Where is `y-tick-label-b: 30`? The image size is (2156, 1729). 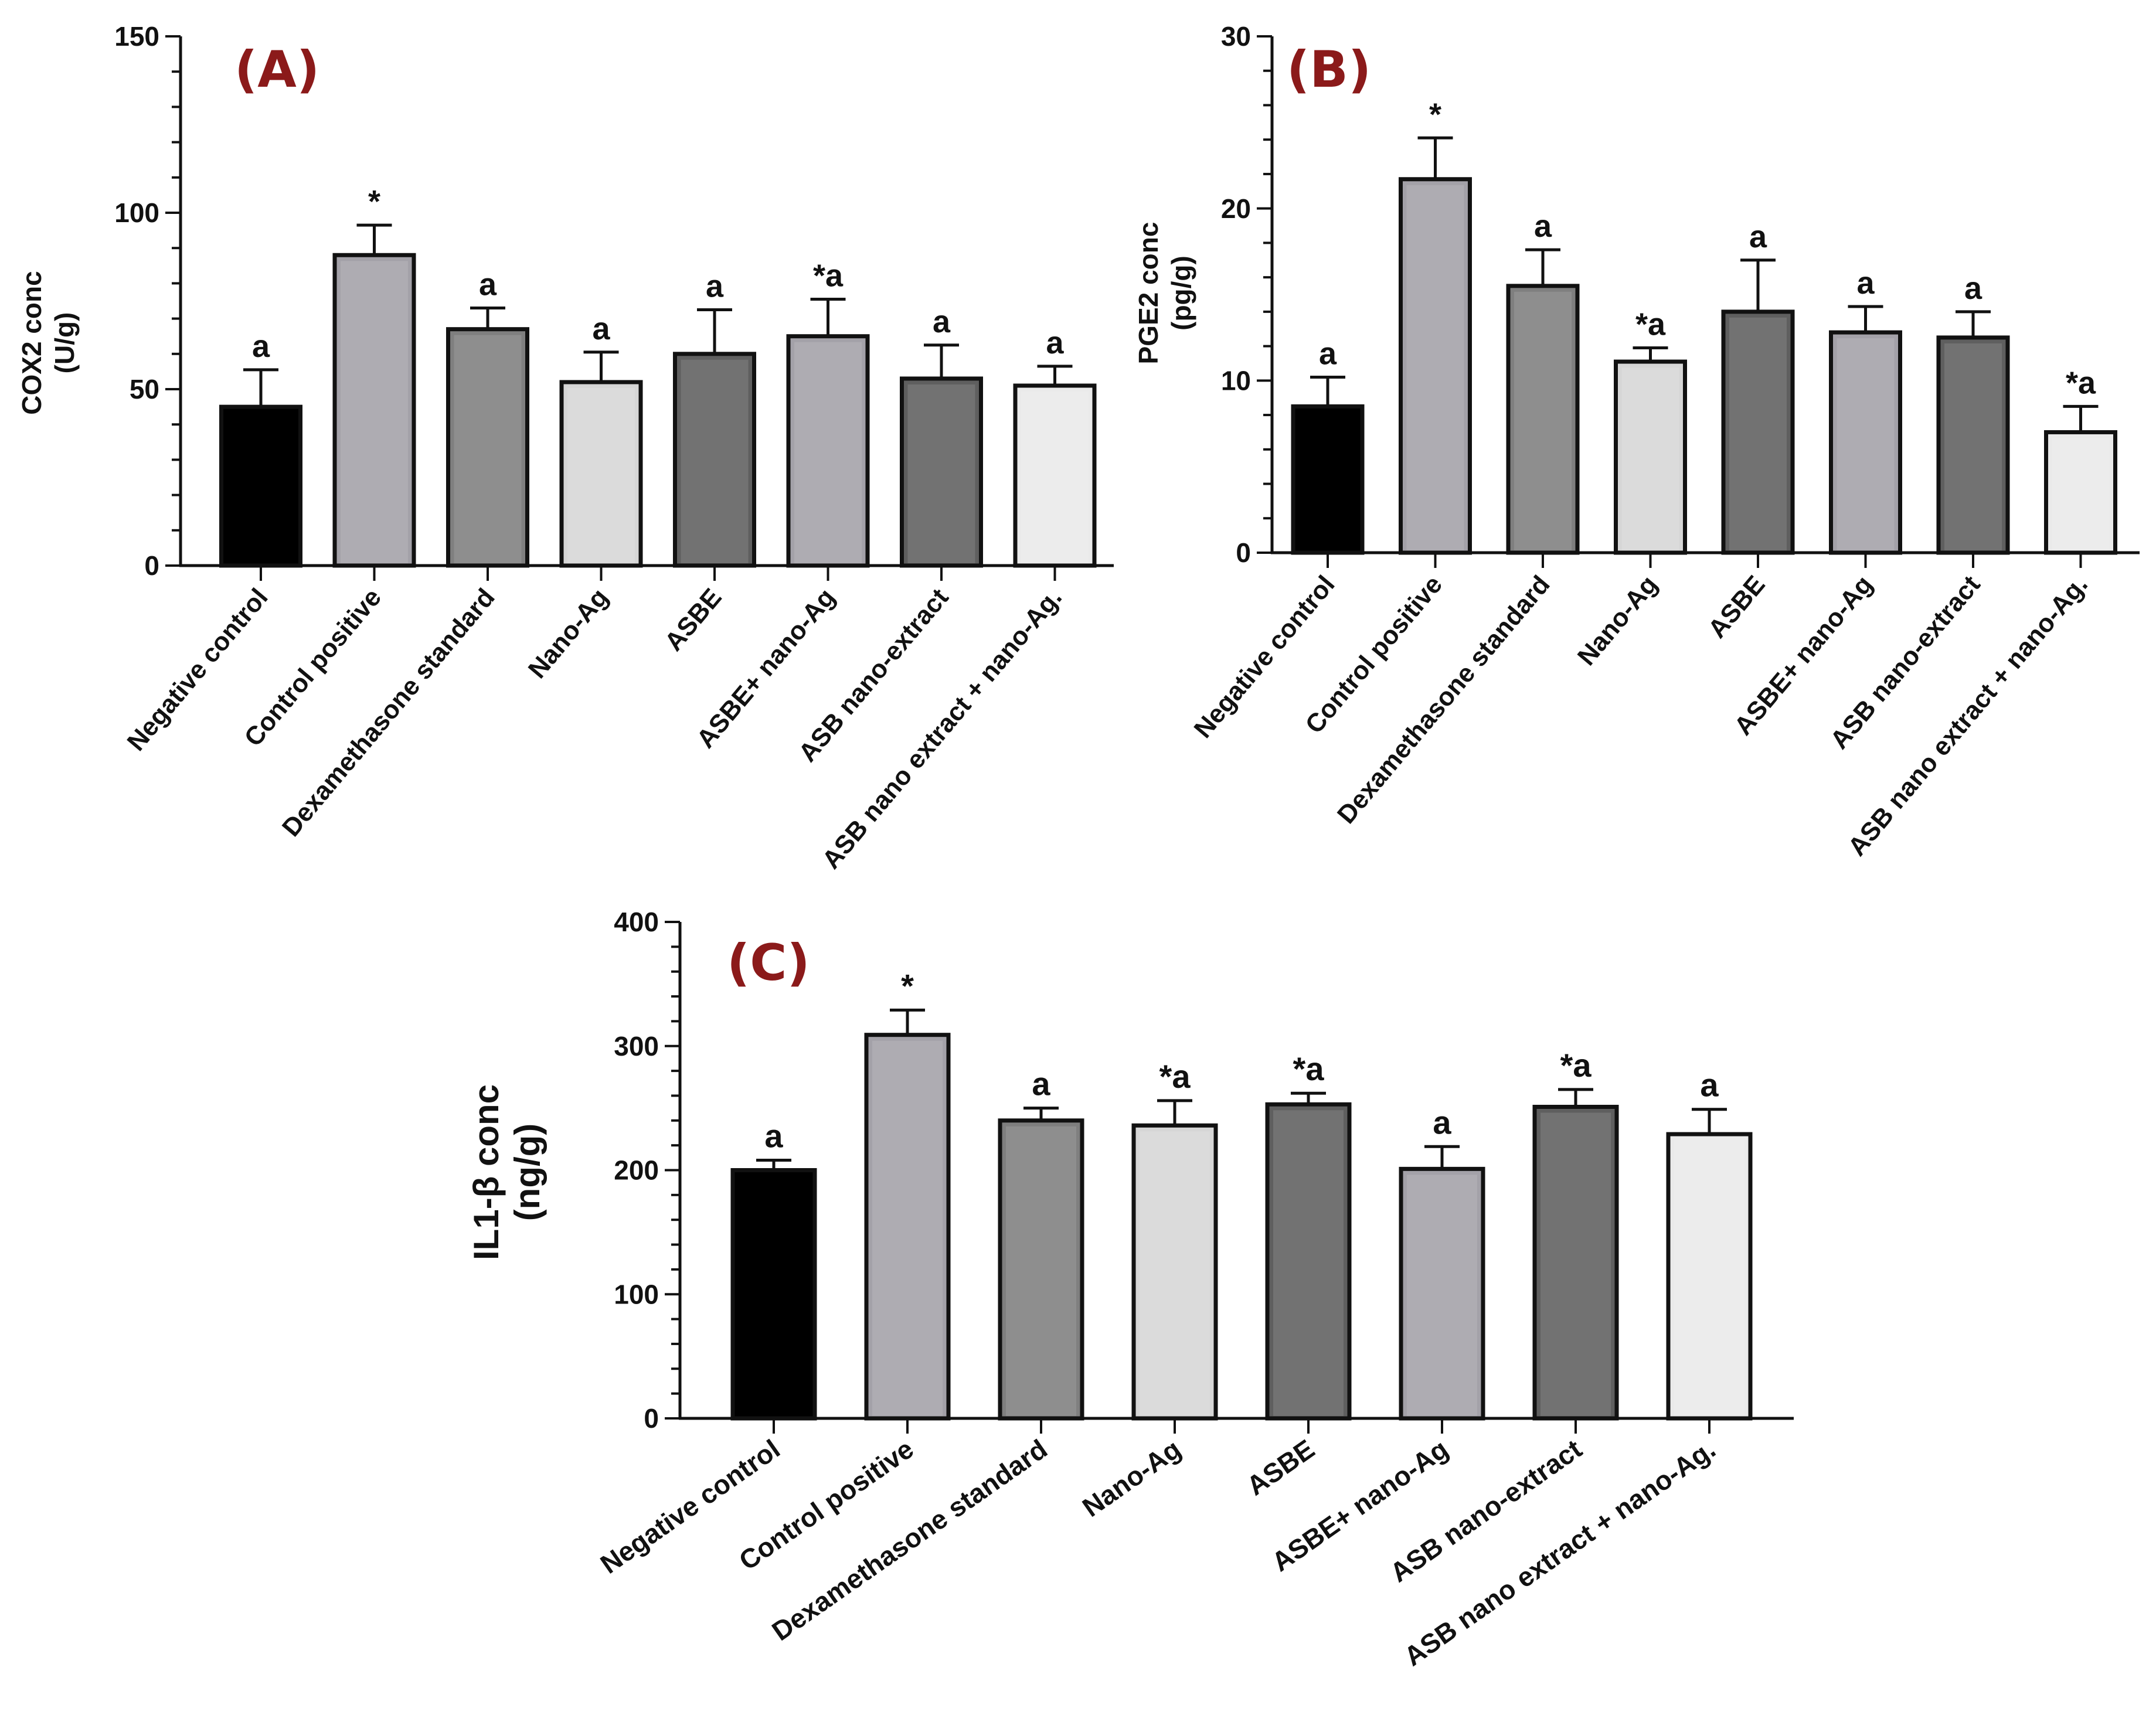 y-tick-label-b: 30 is located at coordinates (1236, 36).